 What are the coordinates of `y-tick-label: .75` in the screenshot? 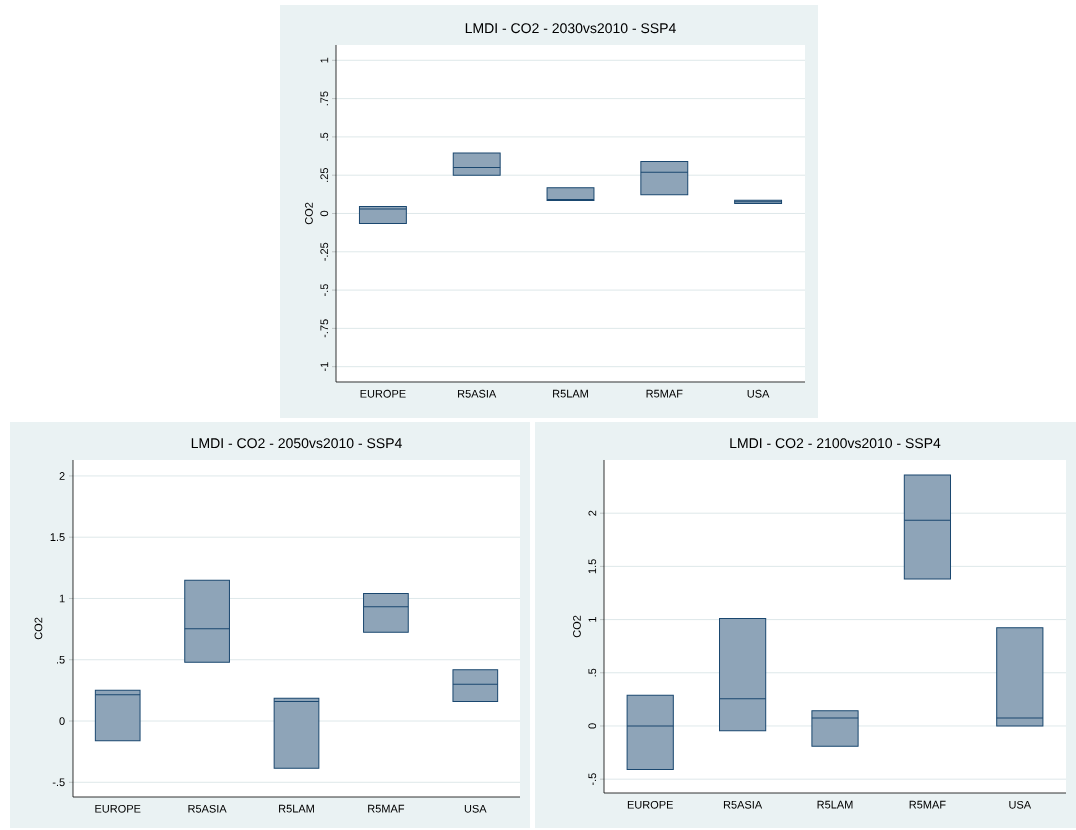 It's located at (324, 98).